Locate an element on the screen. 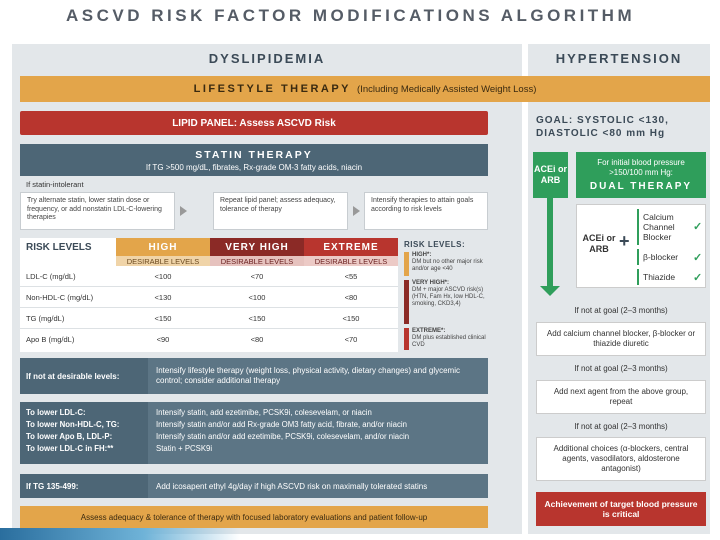  row-value: <130 is located at coordinates (163, 297).